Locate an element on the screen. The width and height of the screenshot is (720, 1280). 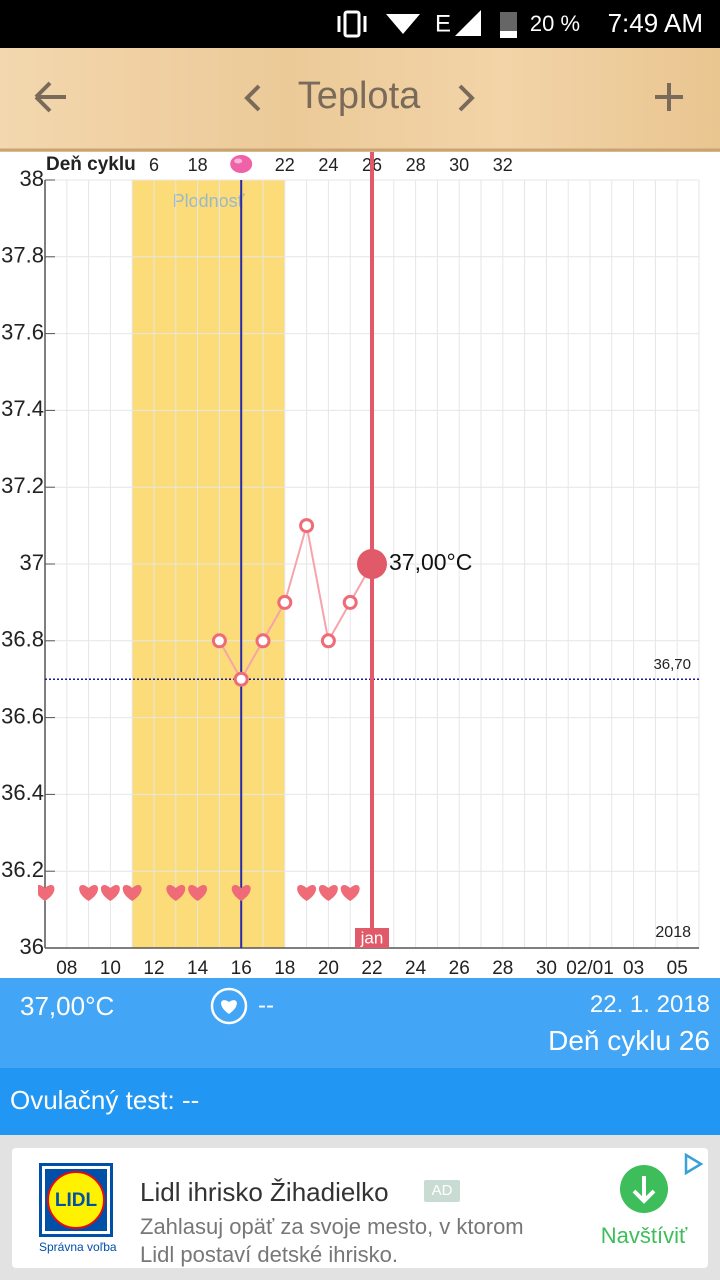
x-tick-label: 28 is located at coordinates (502, 968).